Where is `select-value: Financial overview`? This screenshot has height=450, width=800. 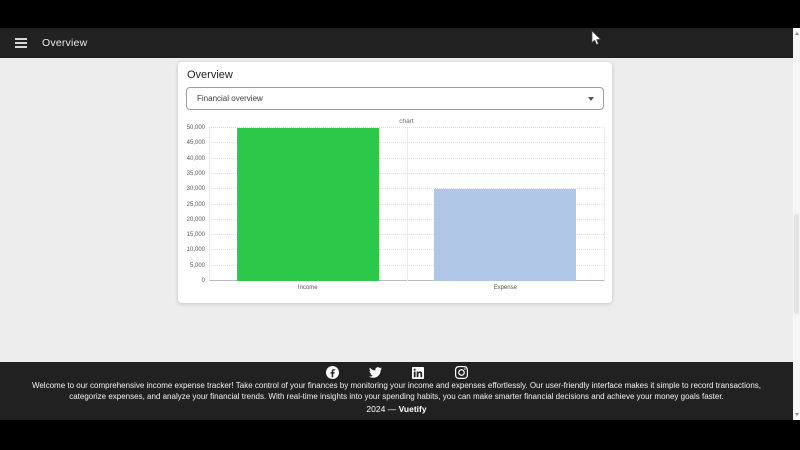
select-value: Financial overview is located at coordinates (230, 98).